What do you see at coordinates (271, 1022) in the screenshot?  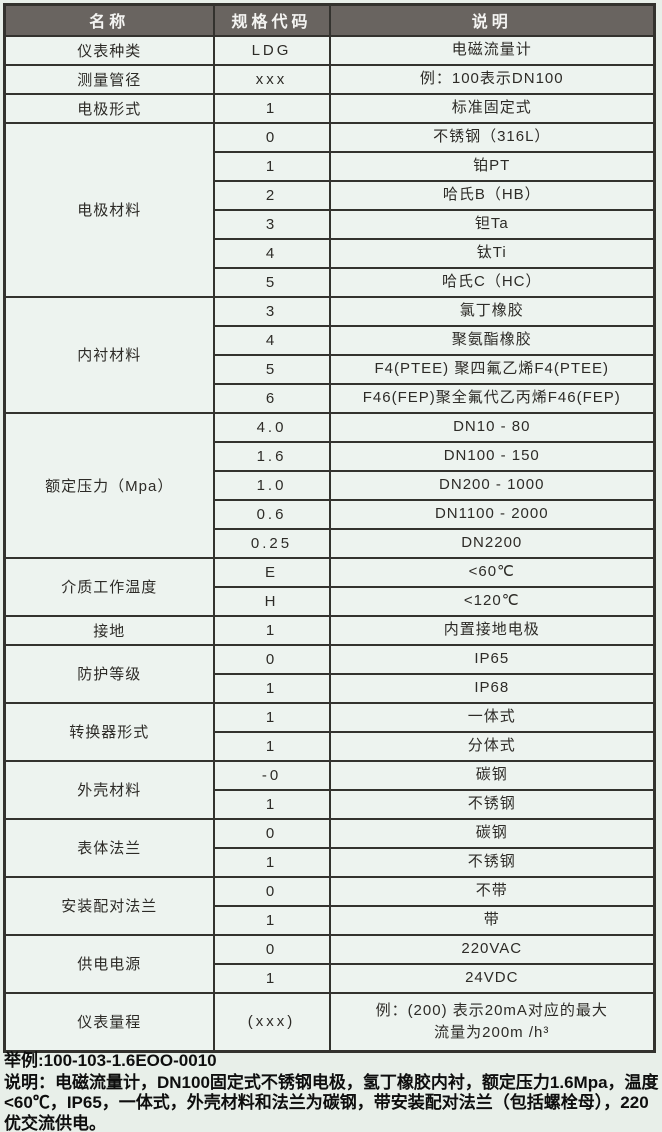 I see `code-cell: (xxx)` at bounding box center [271, 1022].